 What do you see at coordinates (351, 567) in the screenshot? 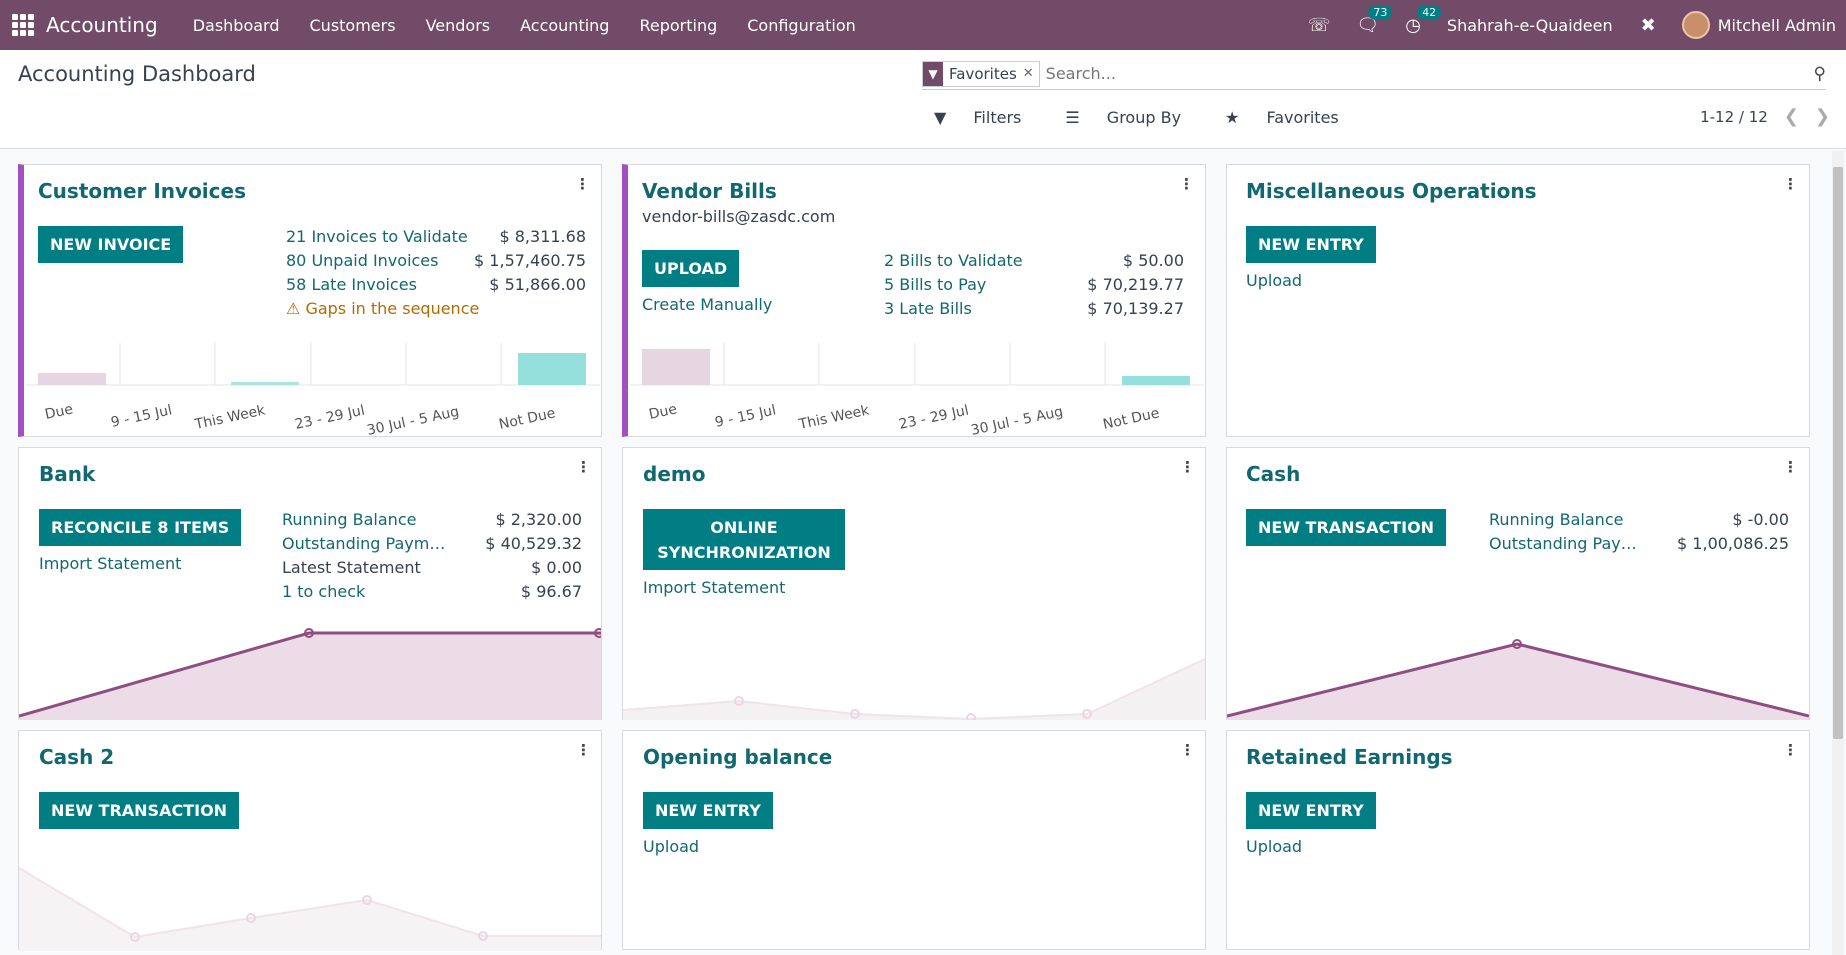
I see `stat-label: Latest Statement` at bounding box center [351, 567].